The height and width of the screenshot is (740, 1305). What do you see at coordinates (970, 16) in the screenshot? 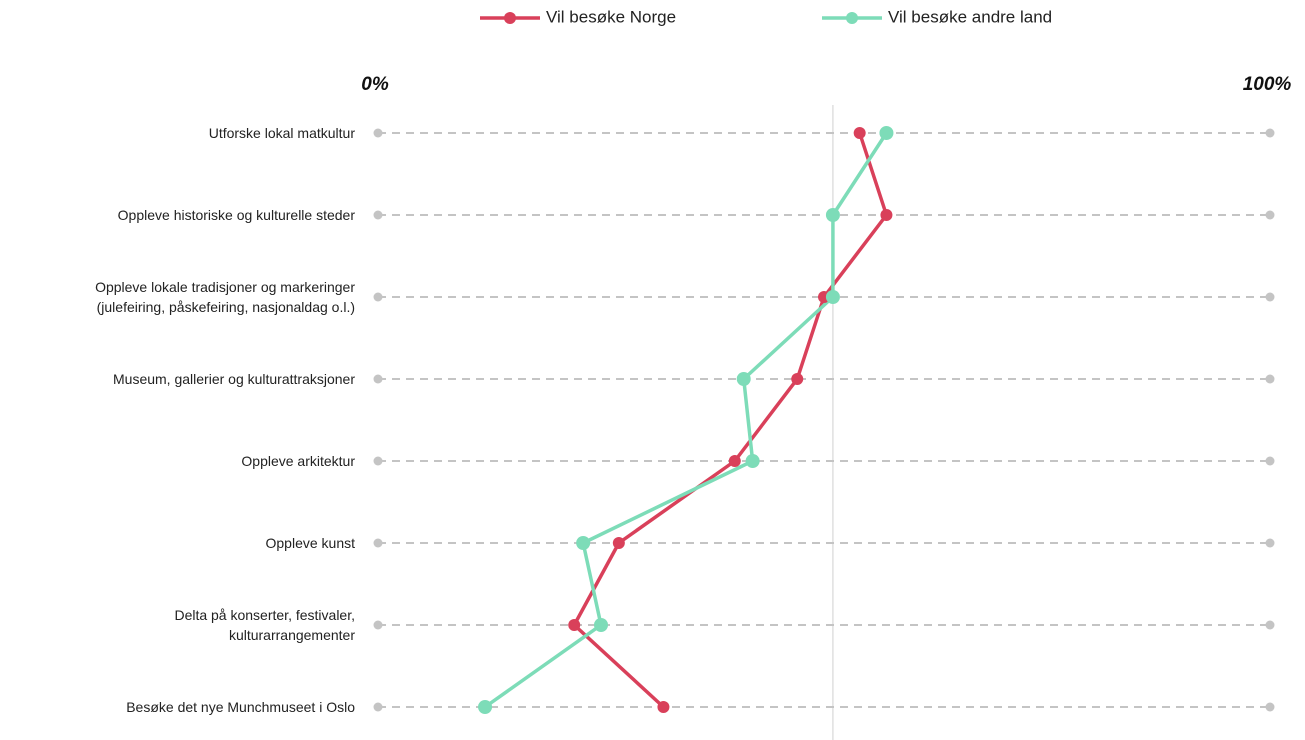
I see `legend-label: Vil besøke andre land` at bounding box center [970, 16].